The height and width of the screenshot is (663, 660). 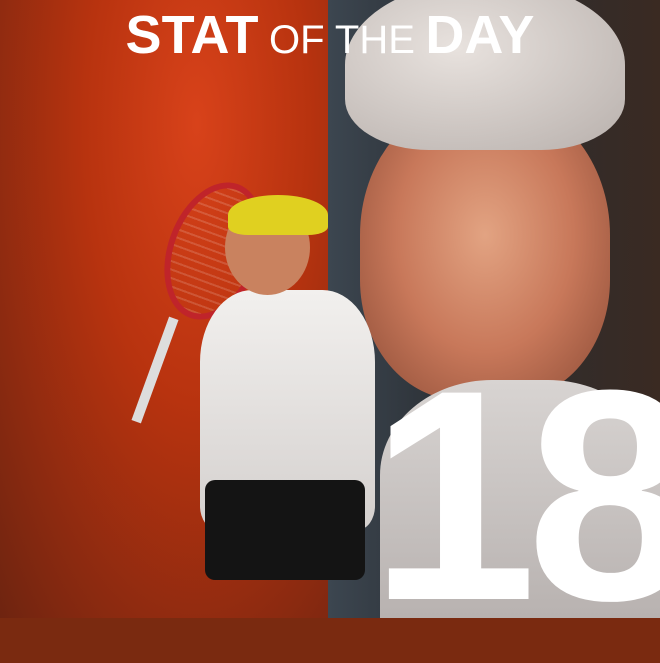 What do you see at coordinates (341, 40) in the screenshot?
I see `headline-of-the: OF THE` at bounding box center [341, 40].